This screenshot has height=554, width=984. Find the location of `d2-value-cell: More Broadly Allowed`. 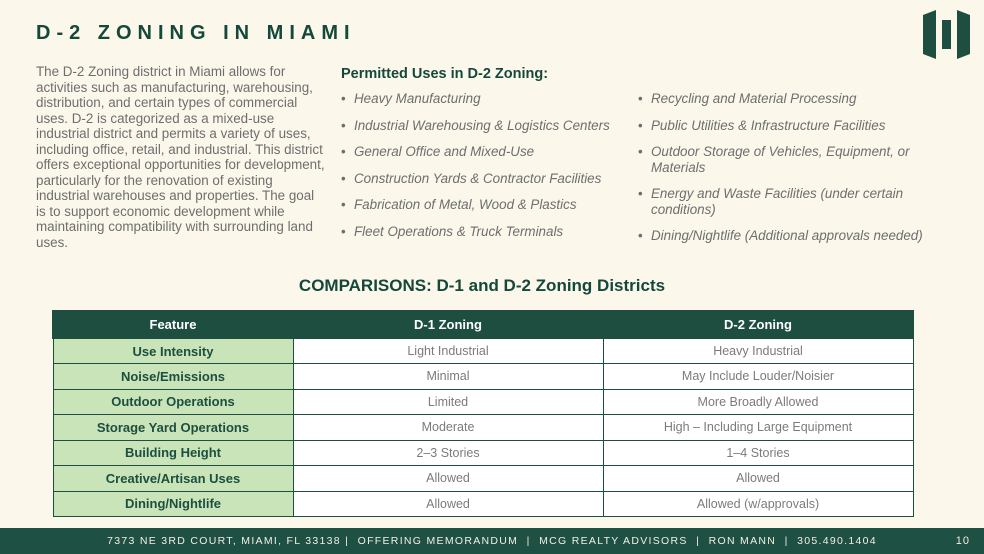

d2-value-cell: More Broadly Allowed is located at coordinates (758, 401).